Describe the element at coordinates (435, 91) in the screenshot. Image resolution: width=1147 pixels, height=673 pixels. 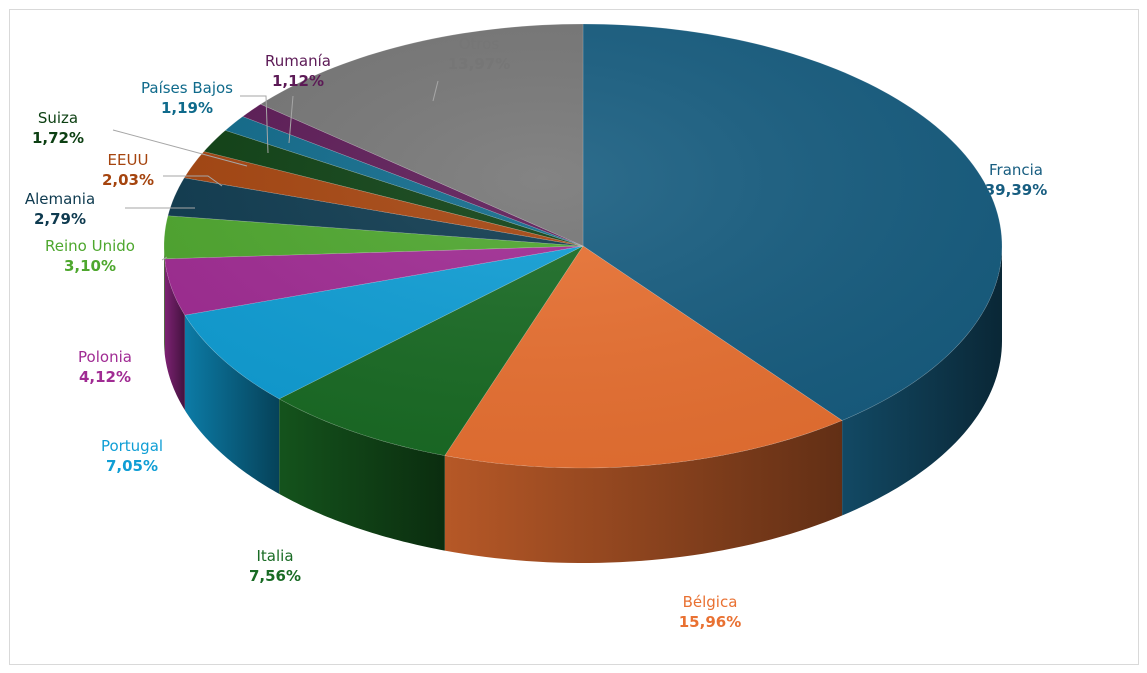
I see `leader-line-otros` at that location.